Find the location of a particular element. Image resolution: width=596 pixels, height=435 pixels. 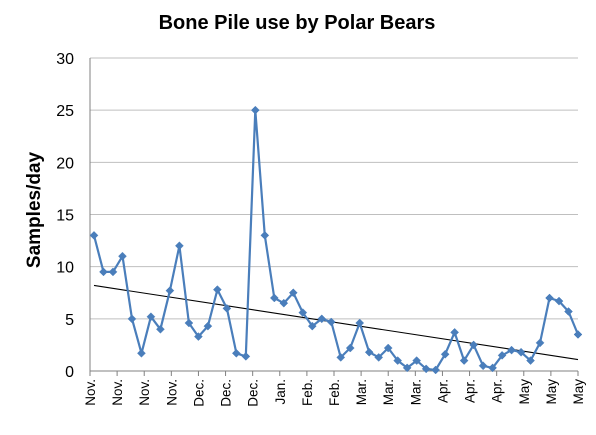

trendline is located at coordinates (336, 322).